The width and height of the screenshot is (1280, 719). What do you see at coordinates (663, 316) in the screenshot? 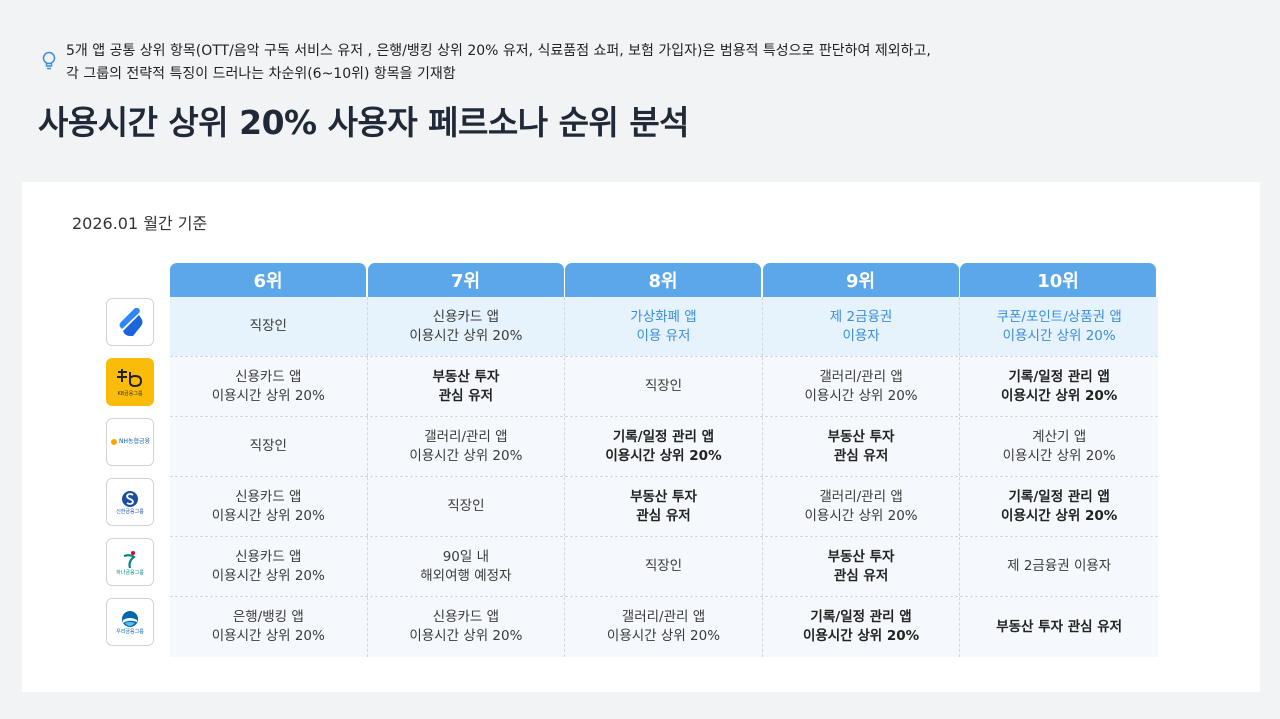
I see `cell-text: 가상화폐 앱` at bounding box center [663, 316].